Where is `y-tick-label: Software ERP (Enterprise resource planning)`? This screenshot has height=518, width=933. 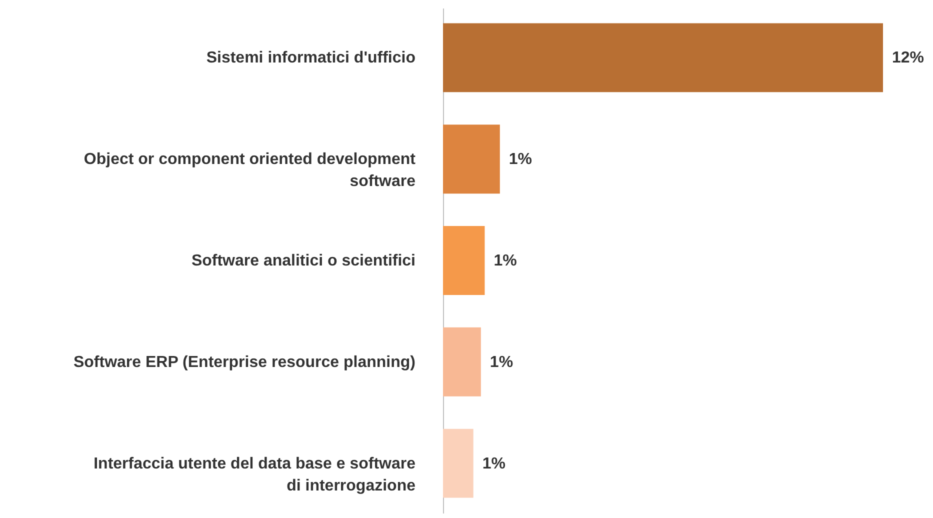
y-tick-label: Software ERP (Enterprise resource planning) is located at coordinates (244, 362).